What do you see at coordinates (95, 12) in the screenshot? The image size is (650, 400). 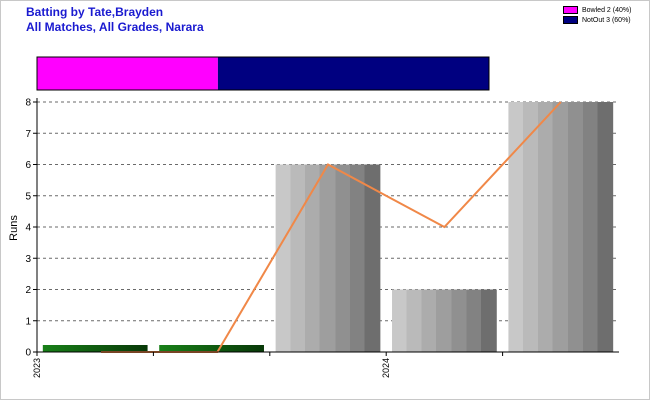 I see `chart-title: Batting by Tate,Brayden` at bounding box center [95, 12].